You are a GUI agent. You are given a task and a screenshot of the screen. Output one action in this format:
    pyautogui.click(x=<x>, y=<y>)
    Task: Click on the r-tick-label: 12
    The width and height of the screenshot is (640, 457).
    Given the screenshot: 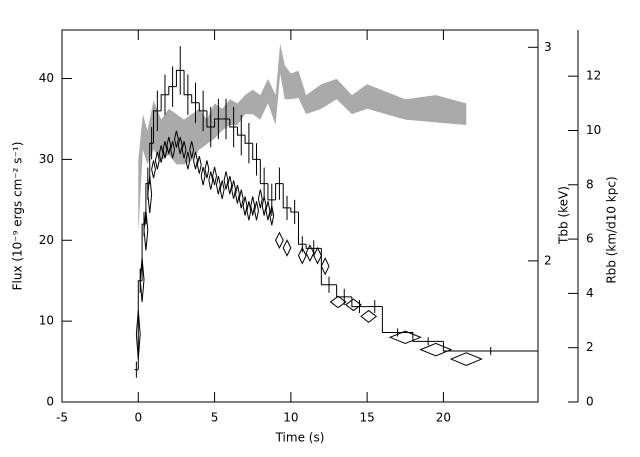 What is the action you would take?
    pyautogui.click(x=593, y=76)
    